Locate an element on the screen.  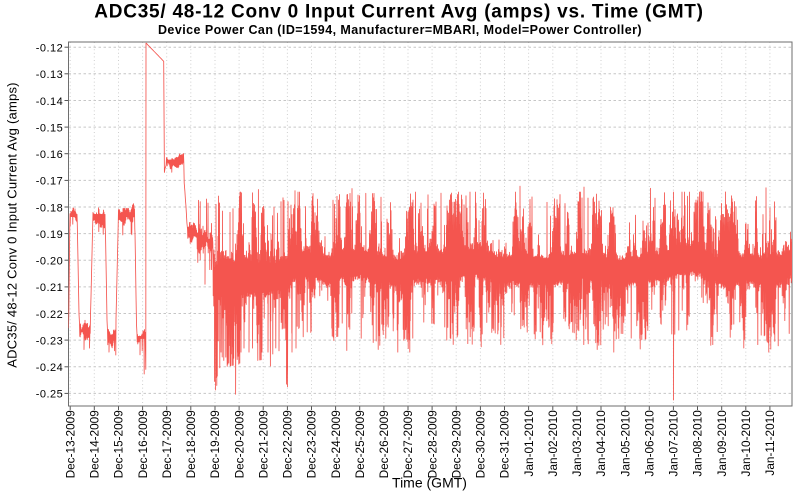
svg-text: Dec-27-2009 is located at coordinates (408, 444).